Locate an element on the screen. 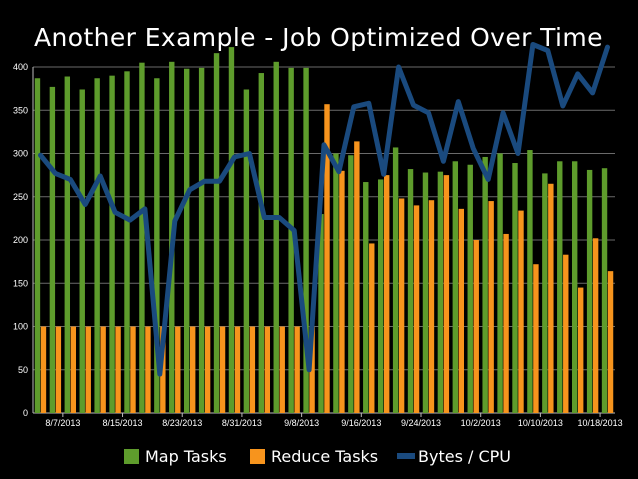 The height and width of the screenshot is (479, 638). y-tick-label: 300 is located at coordinates (20, 154).